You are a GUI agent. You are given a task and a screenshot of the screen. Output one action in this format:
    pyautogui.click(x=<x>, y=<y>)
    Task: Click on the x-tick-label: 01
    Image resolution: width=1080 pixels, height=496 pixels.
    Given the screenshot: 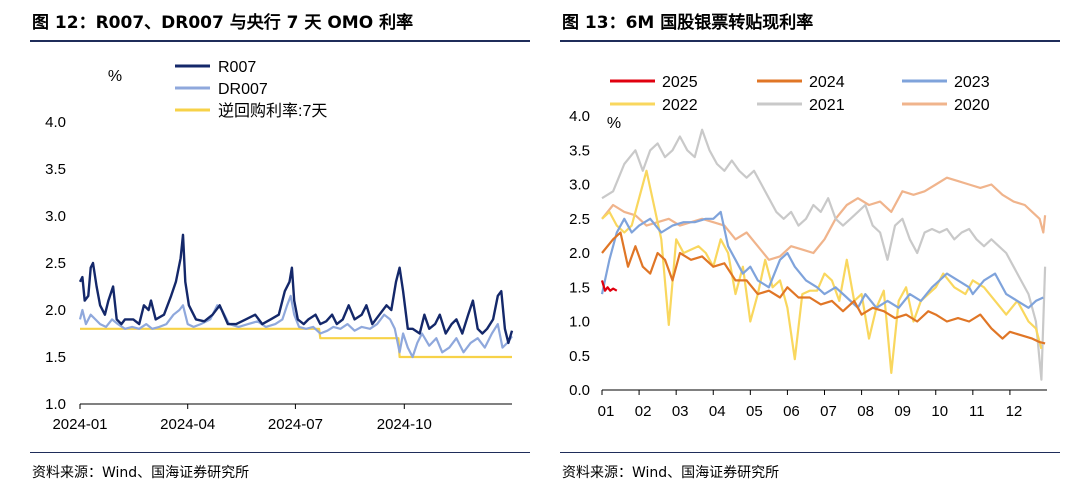 What is the action you would take?
    pyautogui.click(x=606, y=411)
    